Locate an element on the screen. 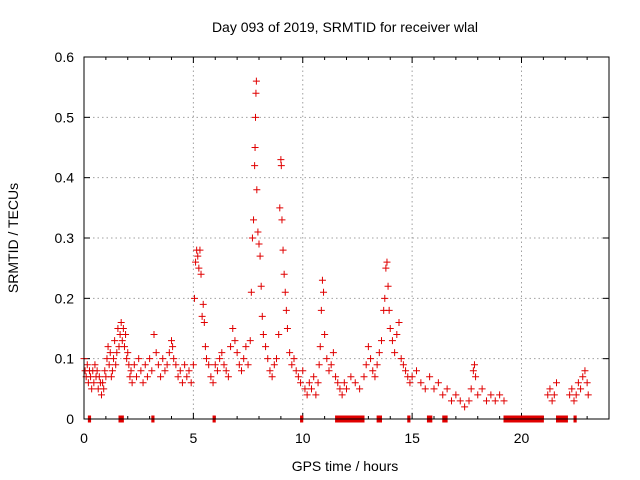  y-tick-label: 0.4 is located at coordinates (65, 178).